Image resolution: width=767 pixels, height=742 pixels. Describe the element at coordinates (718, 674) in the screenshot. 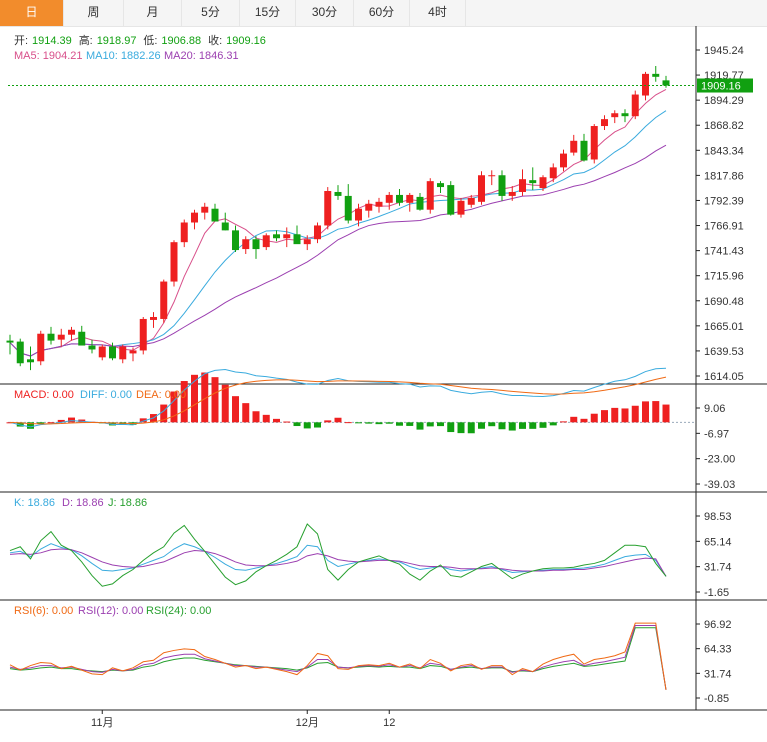

I see `rsi-tick-label: 31.74` at that location.